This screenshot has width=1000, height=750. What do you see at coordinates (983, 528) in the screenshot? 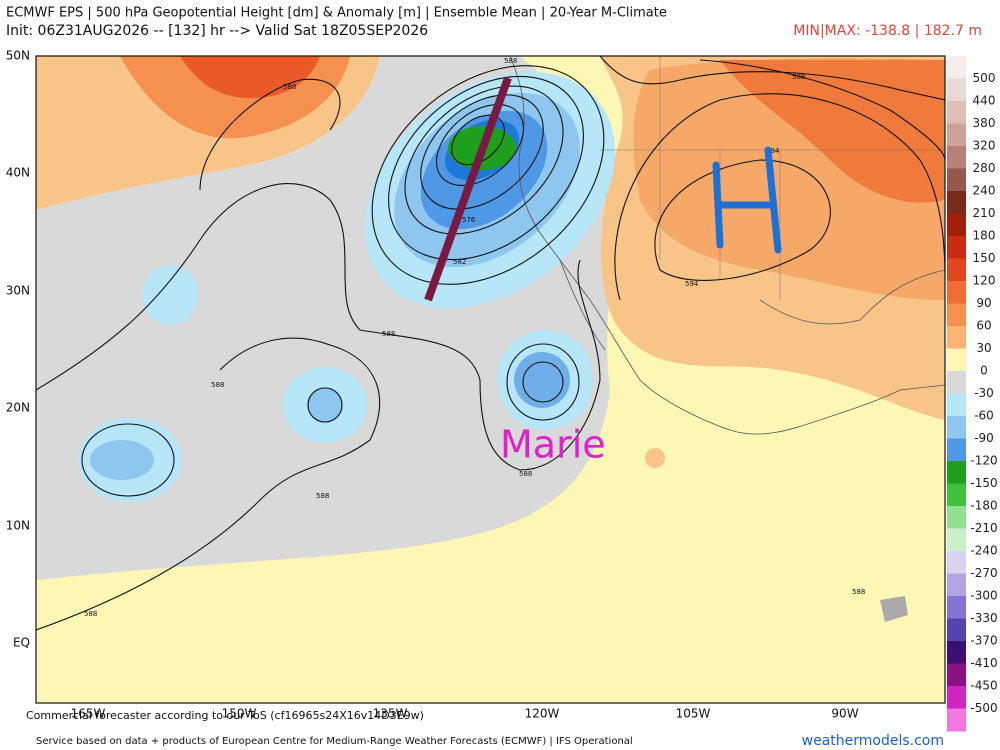
I see `colorbar-label: -210` at bounding box center [983, 528].